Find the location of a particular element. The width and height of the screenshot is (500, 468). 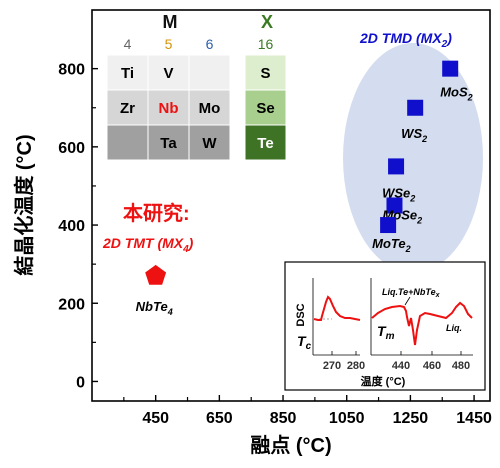

dsc-tick-label: 460 is located at coordinates (432, 366).